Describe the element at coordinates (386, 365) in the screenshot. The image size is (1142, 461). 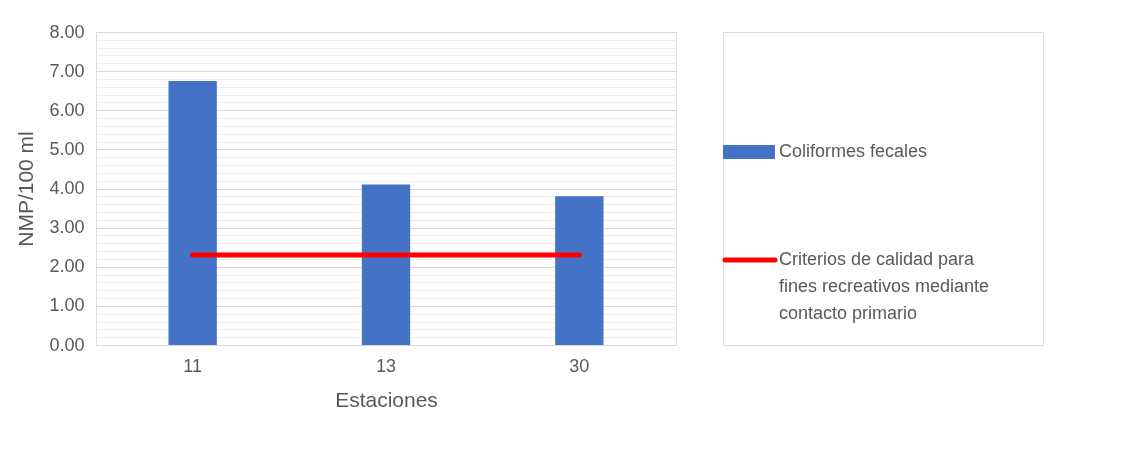
I see `x-tick-label: 13` at that location.